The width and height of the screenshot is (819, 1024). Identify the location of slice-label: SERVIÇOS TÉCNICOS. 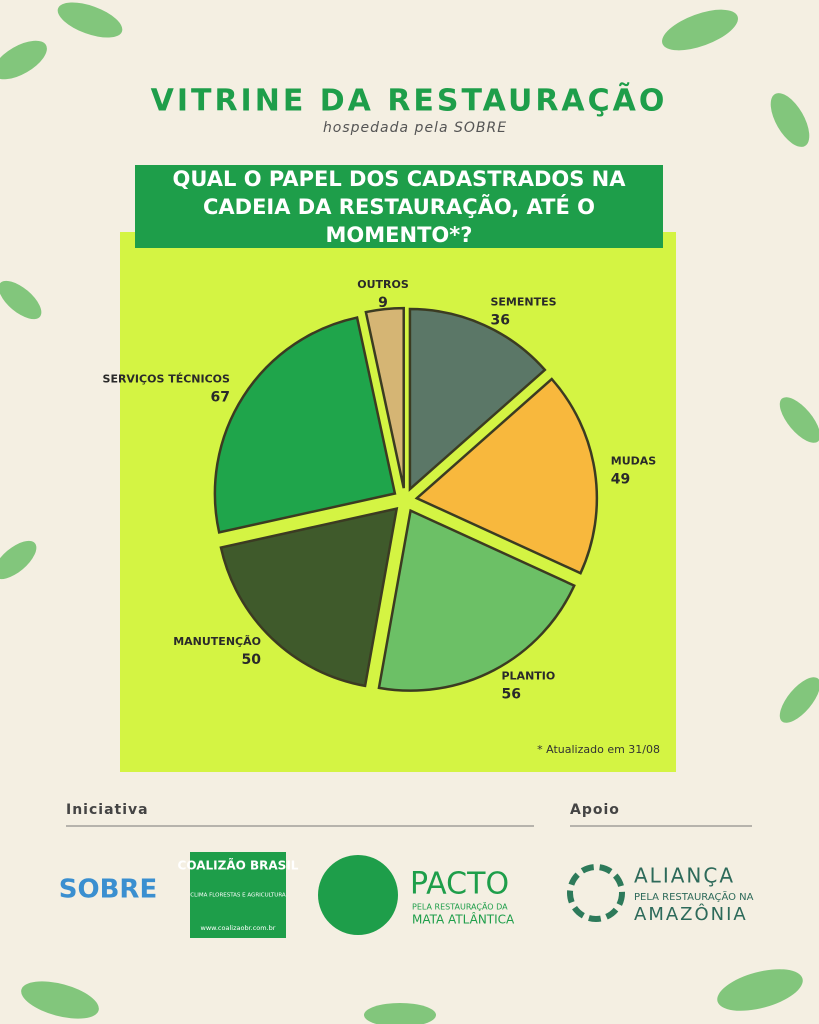
(167, 379).